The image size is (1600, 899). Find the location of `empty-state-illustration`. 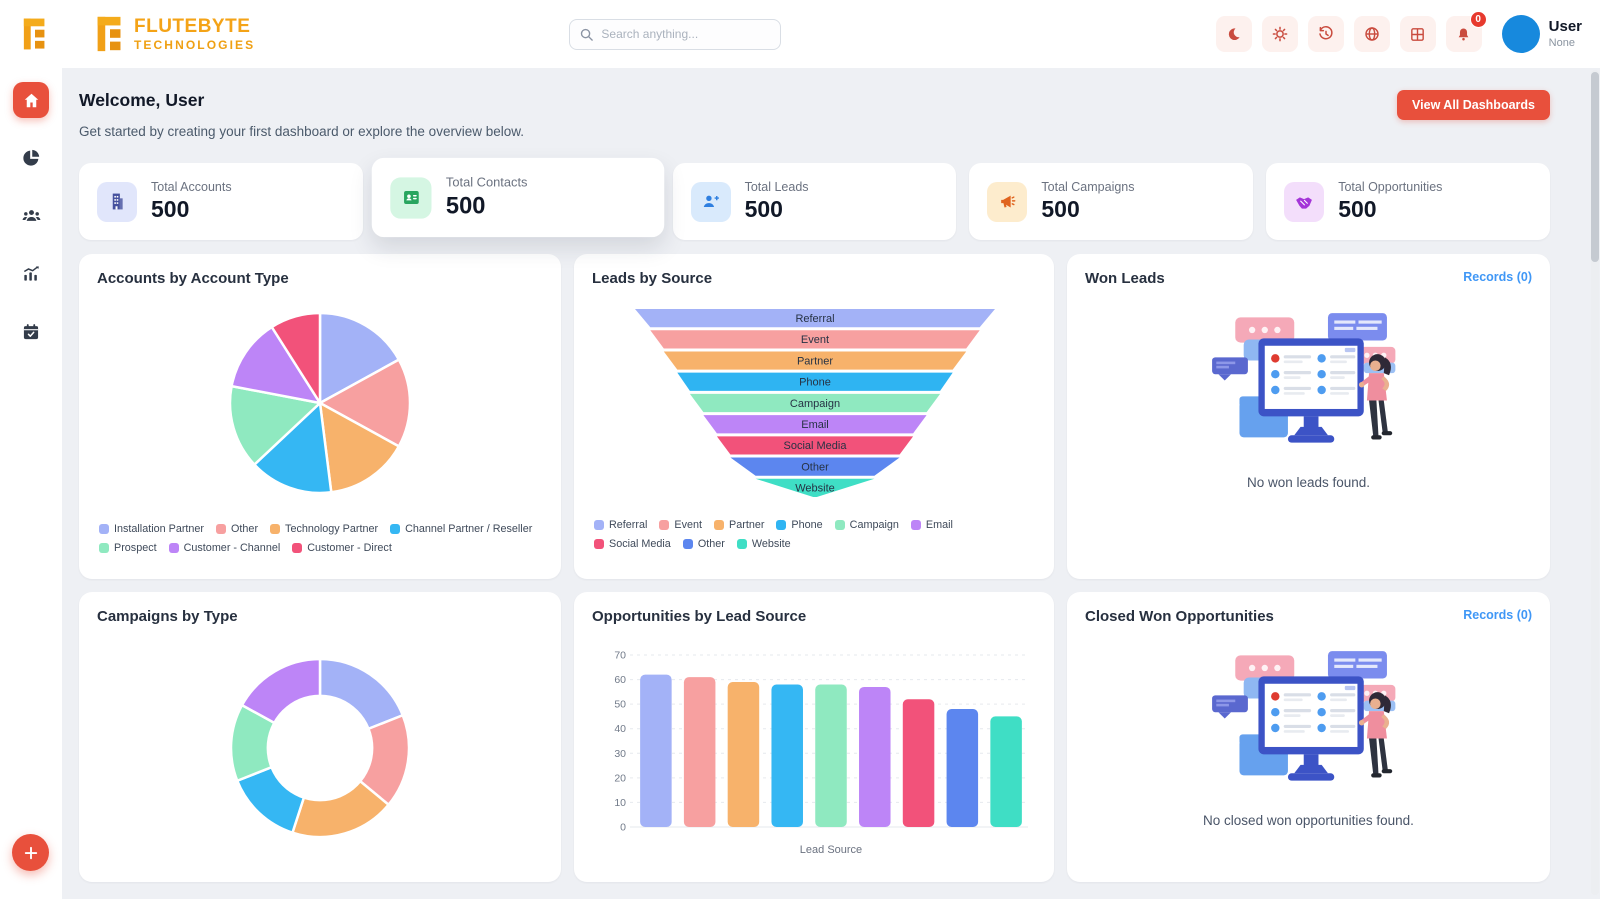

empty-state-illustration is located at coordinates (1303, 378).